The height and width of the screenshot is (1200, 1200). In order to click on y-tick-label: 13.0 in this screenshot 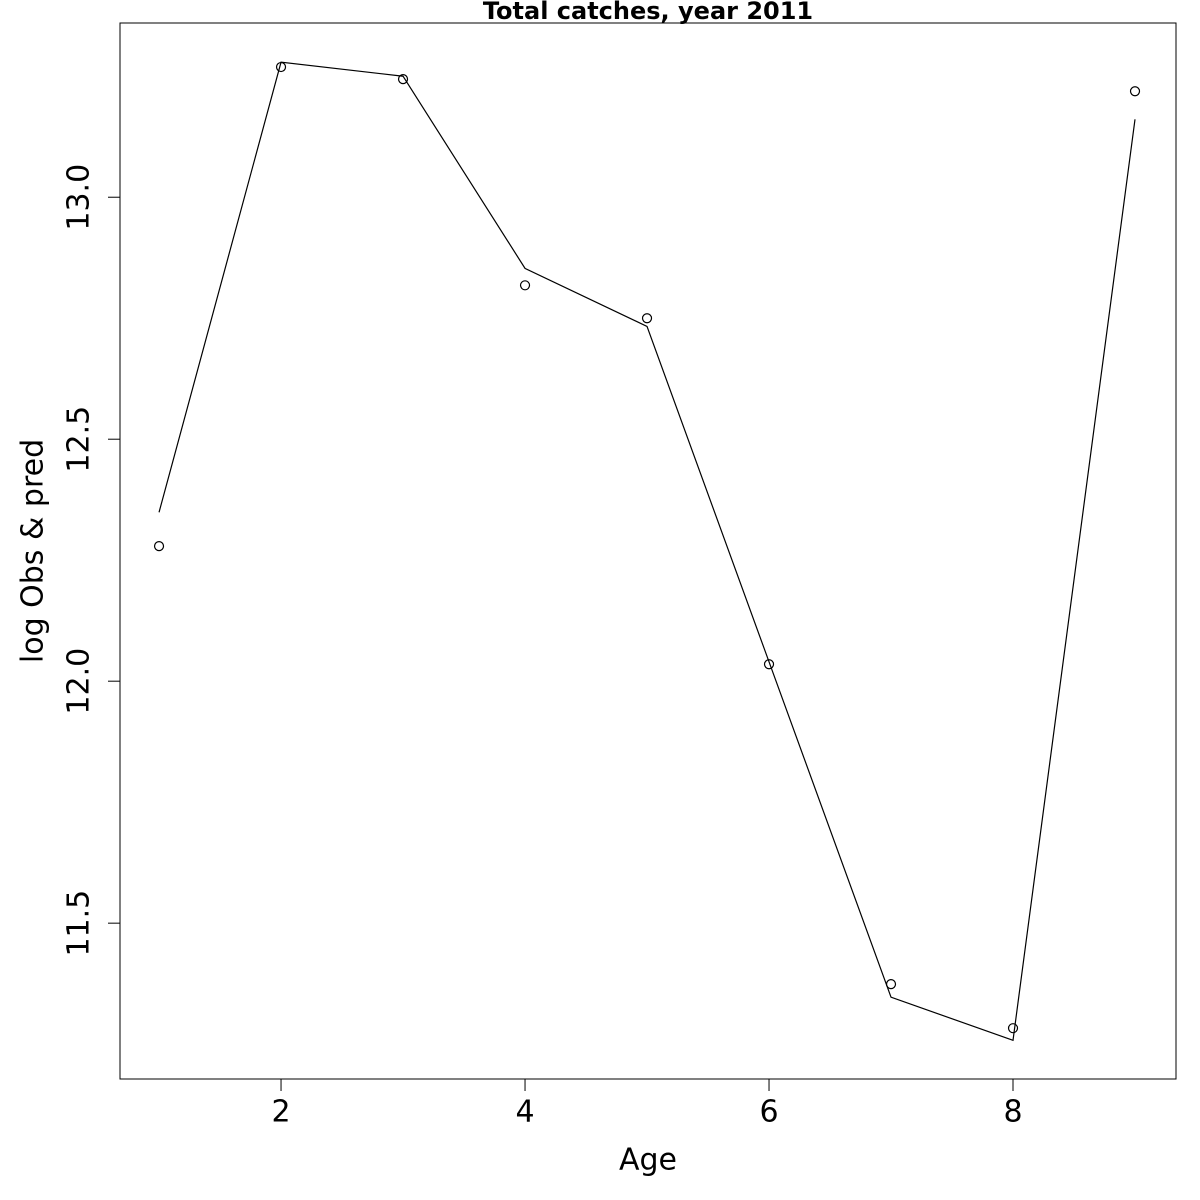, I will do `click(79, 197)`.